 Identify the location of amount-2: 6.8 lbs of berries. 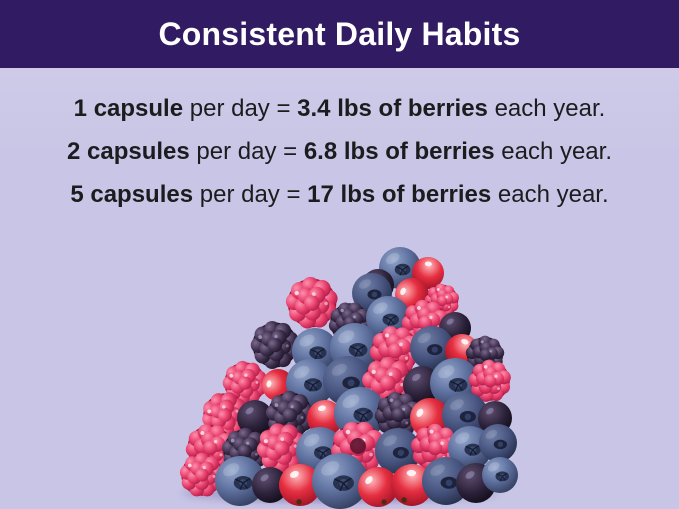
(399, 151).